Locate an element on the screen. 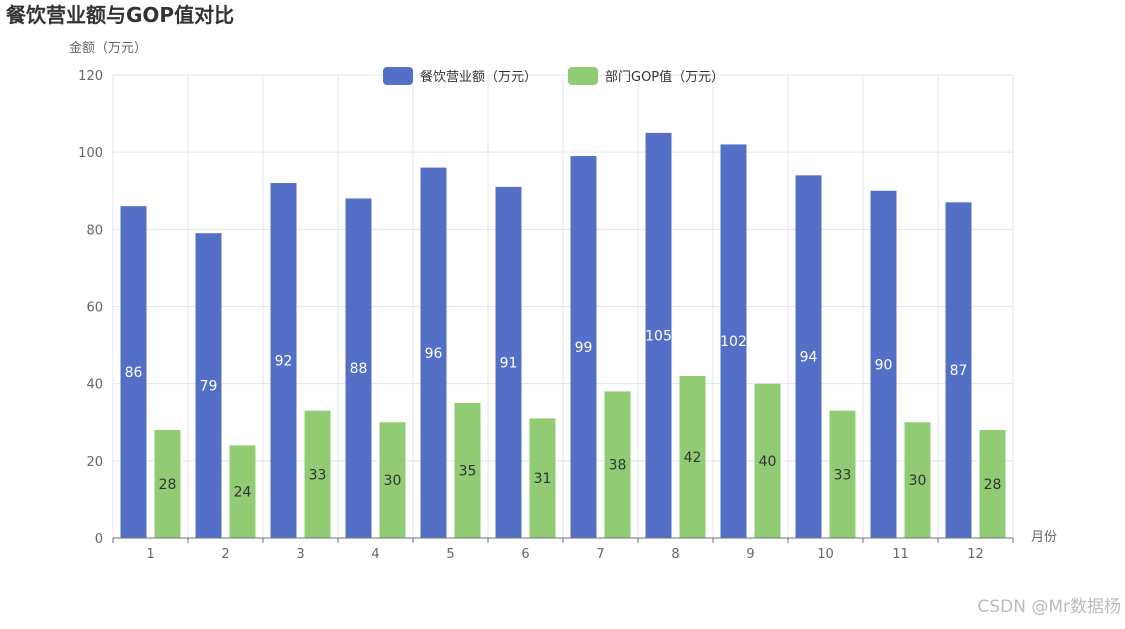 This screenshot has height=629, width=1125. bar-value-label-series-1: 90 is located at coordinates (884, 365).